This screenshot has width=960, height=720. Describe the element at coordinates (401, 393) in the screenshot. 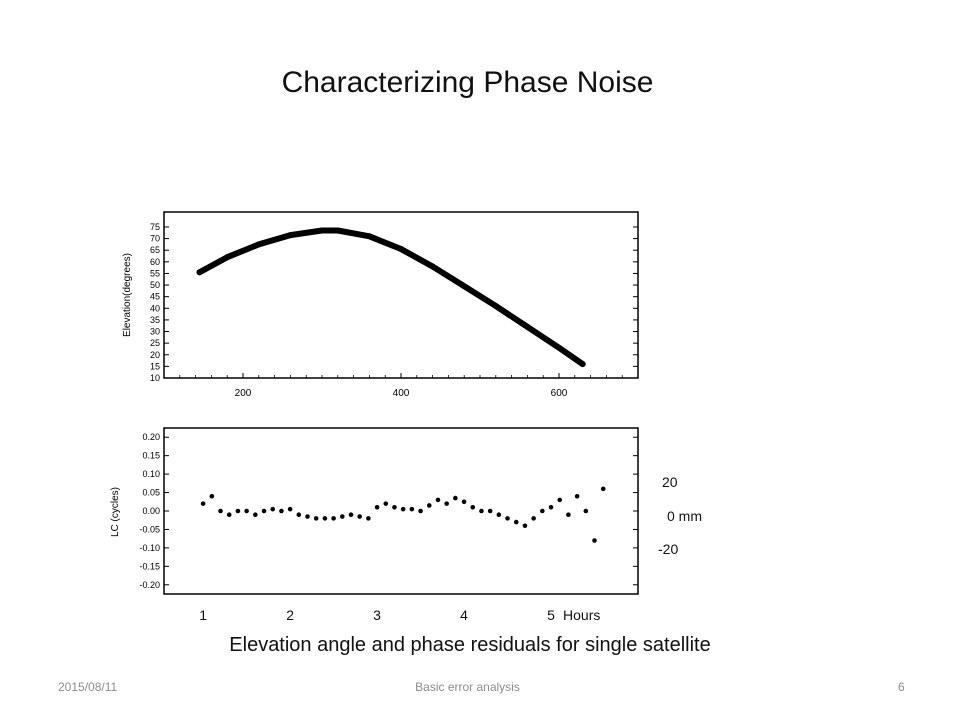

I see `elevation-x-tick-label: 400` at that location.